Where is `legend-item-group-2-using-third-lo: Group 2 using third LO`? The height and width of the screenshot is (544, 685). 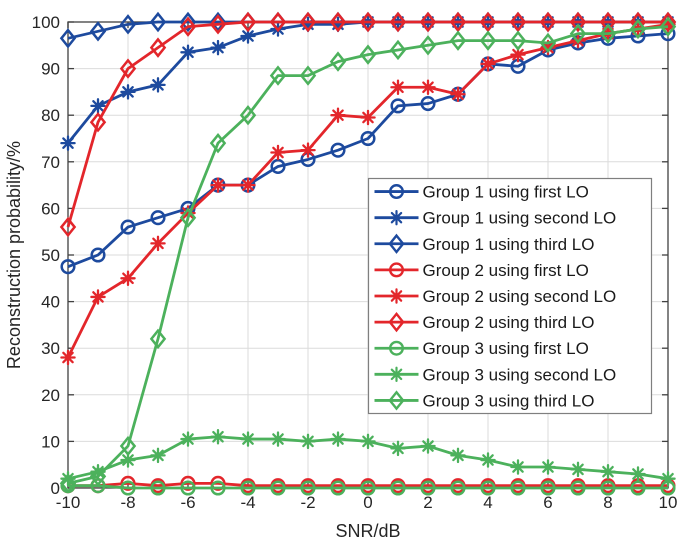 legend-item-group-2-using-third-lo: Group 2 using third LO is located at coordinates (484, 322).